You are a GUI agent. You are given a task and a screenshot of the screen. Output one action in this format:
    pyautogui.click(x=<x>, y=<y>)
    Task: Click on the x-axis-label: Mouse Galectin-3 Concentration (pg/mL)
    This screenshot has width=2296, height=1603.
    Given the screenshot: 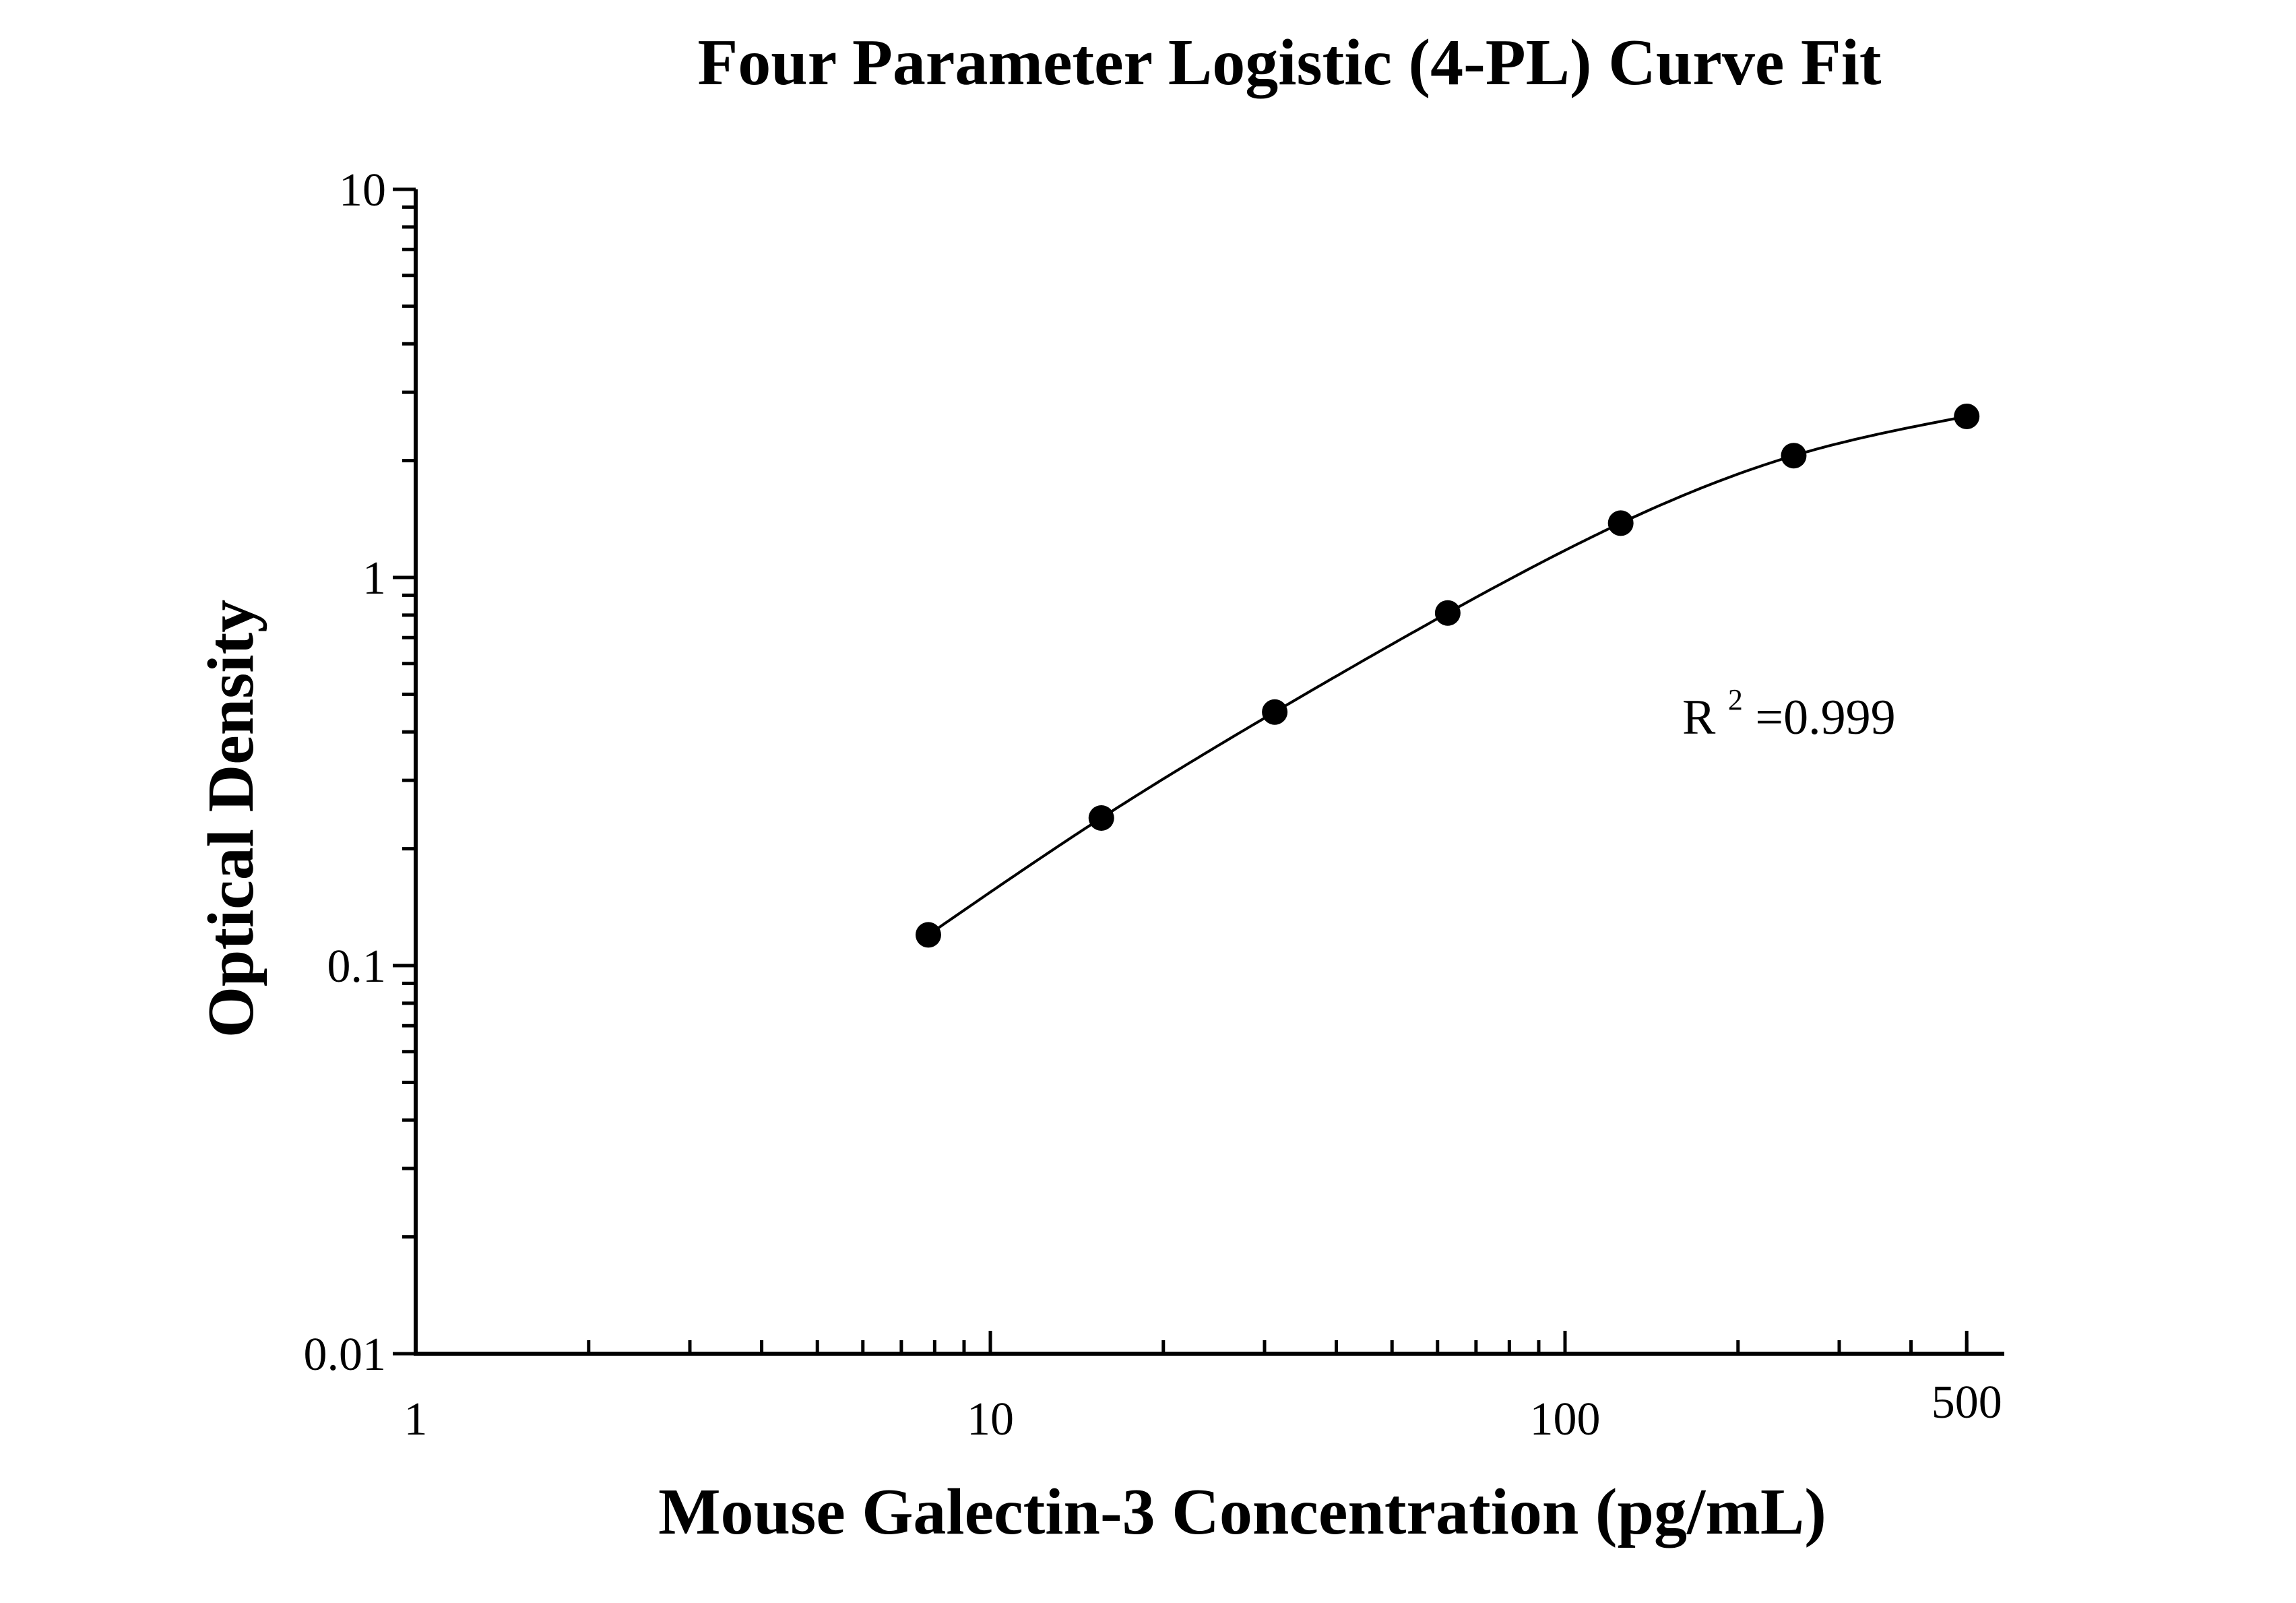 What is the action you would take?
    pyautogui.click(x=1242, y=1512)
    